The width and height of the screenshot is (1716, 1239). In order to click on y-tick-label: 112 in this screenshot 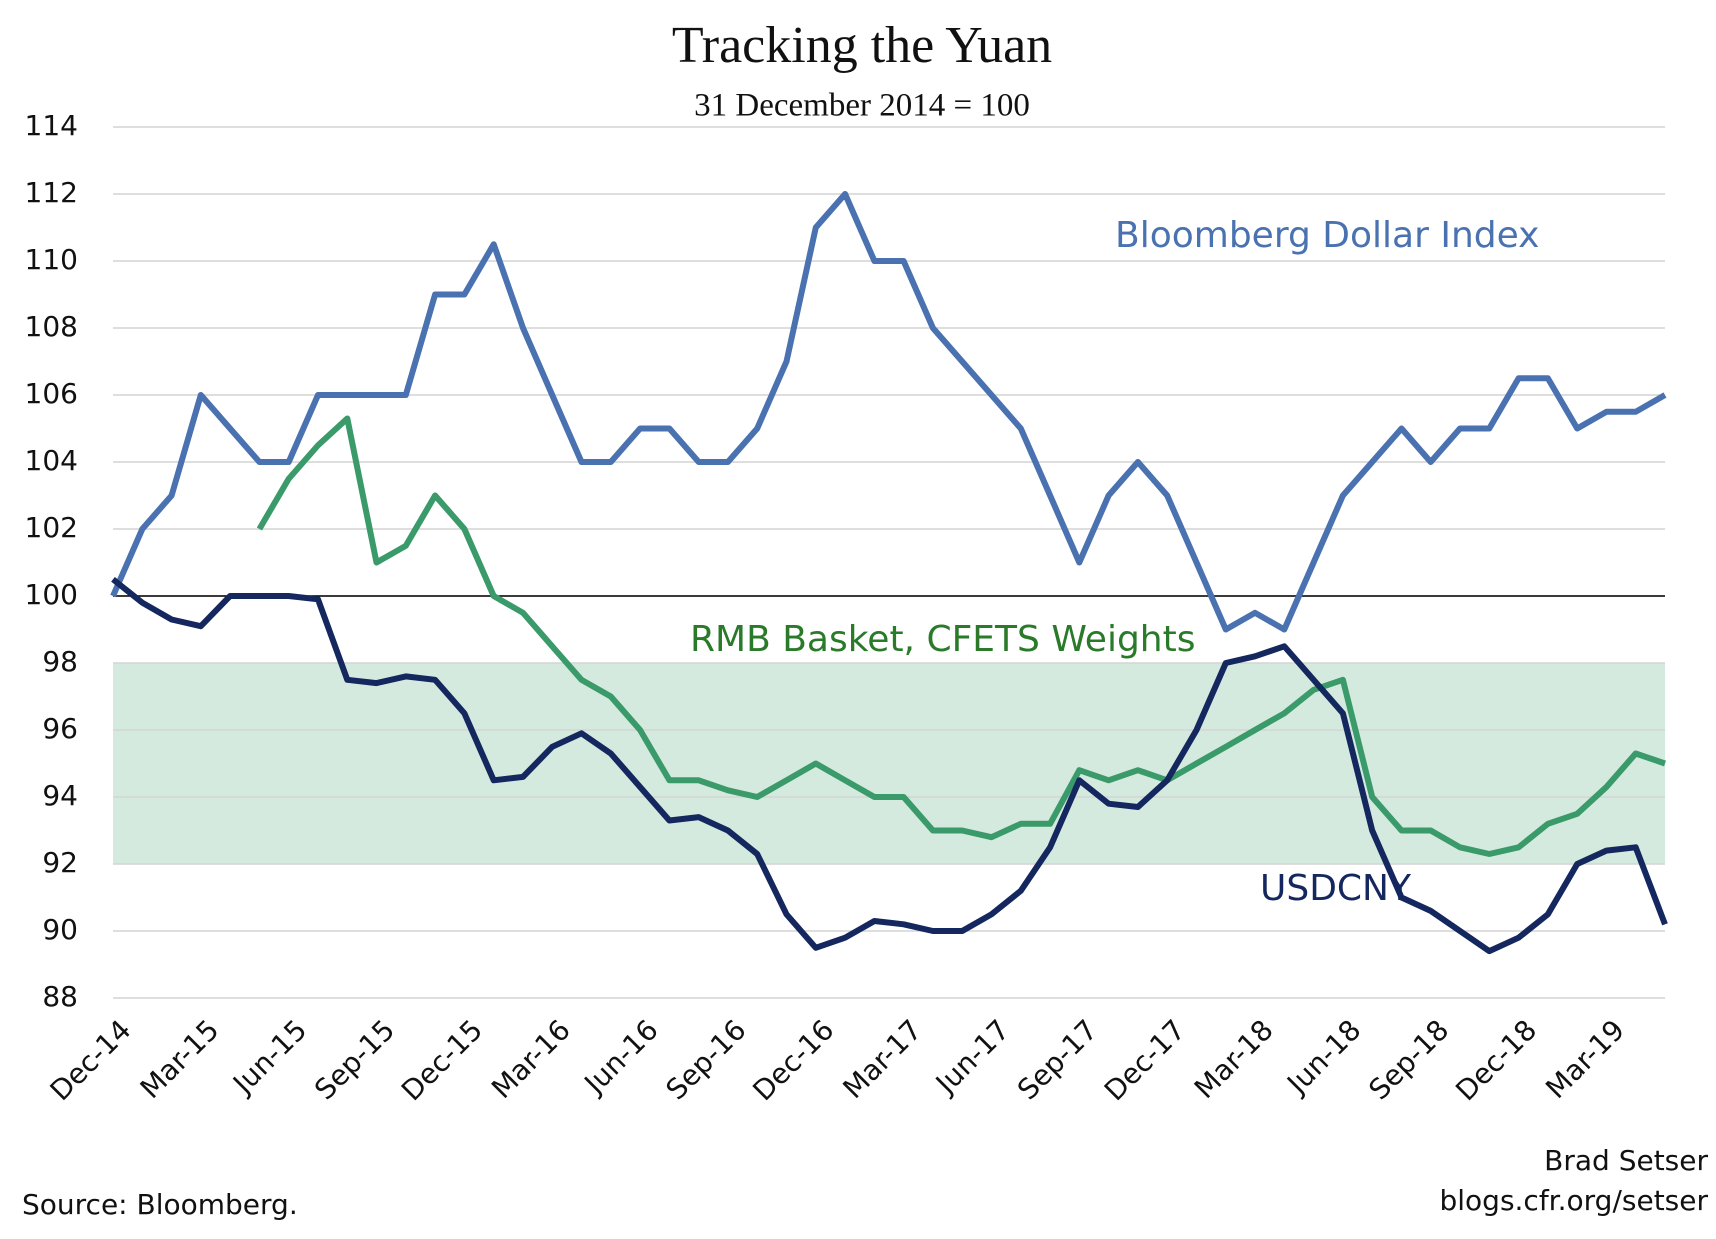, I will do `click(51, 192)`.